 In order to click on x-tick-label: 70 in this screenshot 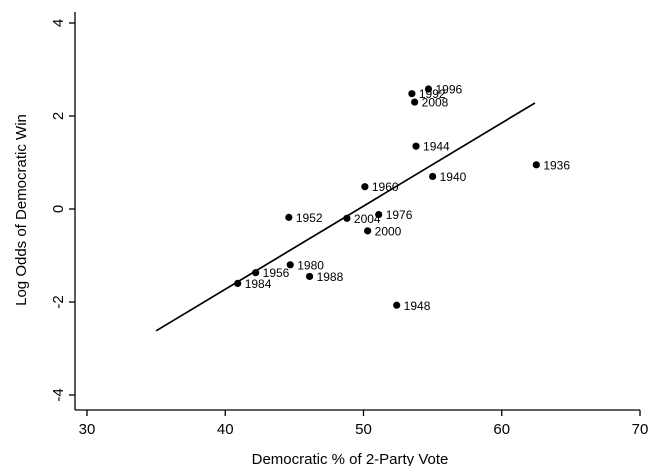, I will do `click(640, 429)`.